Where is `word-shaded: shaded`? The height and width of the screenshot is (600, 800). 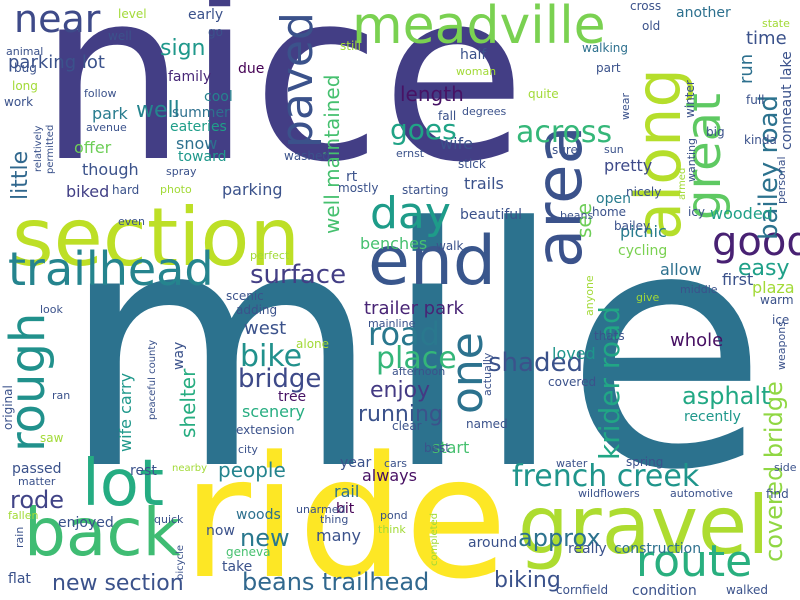
word-shaded: shaded is located at coordinates (535, 363).